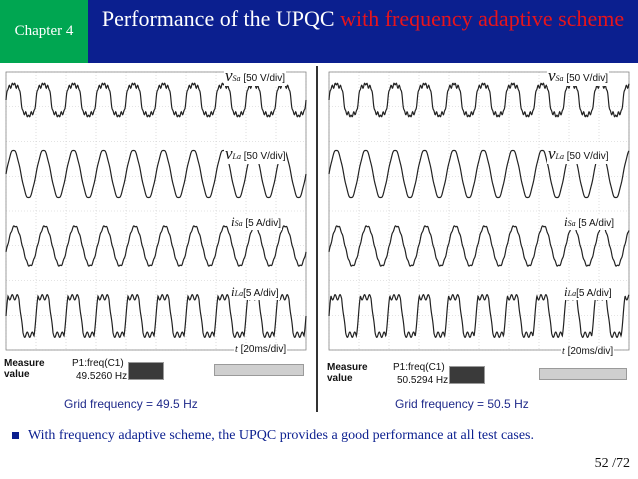 The width and height of the screenshot is (638, 479). I want to click on title-accent: with frequency adaptive scheme, so click(482, 18).